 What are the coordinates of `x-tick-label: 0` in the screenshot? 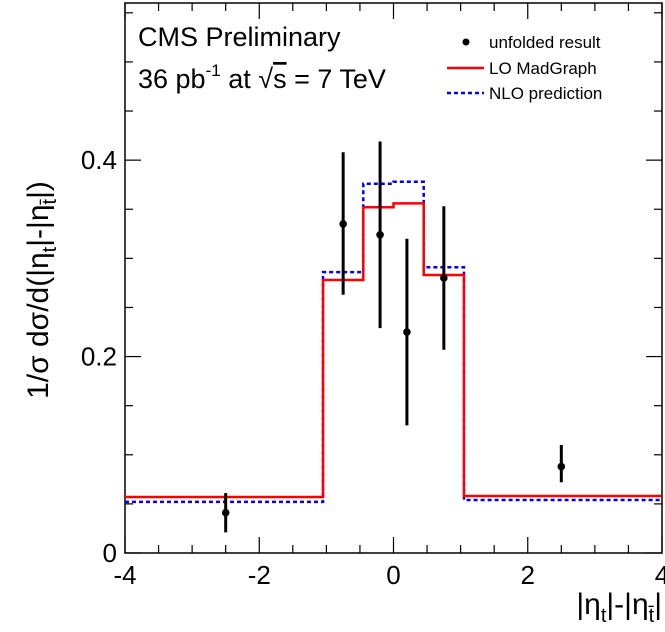 It's located at (393, 575).